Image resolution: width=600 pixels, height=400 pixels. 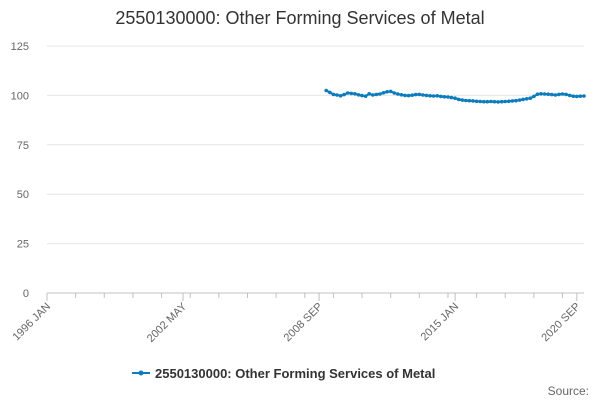 What do you see at coordinates (23, 146) in the screenshot?
I see `y-tick-label: 75` at bounding box center [23, 146].